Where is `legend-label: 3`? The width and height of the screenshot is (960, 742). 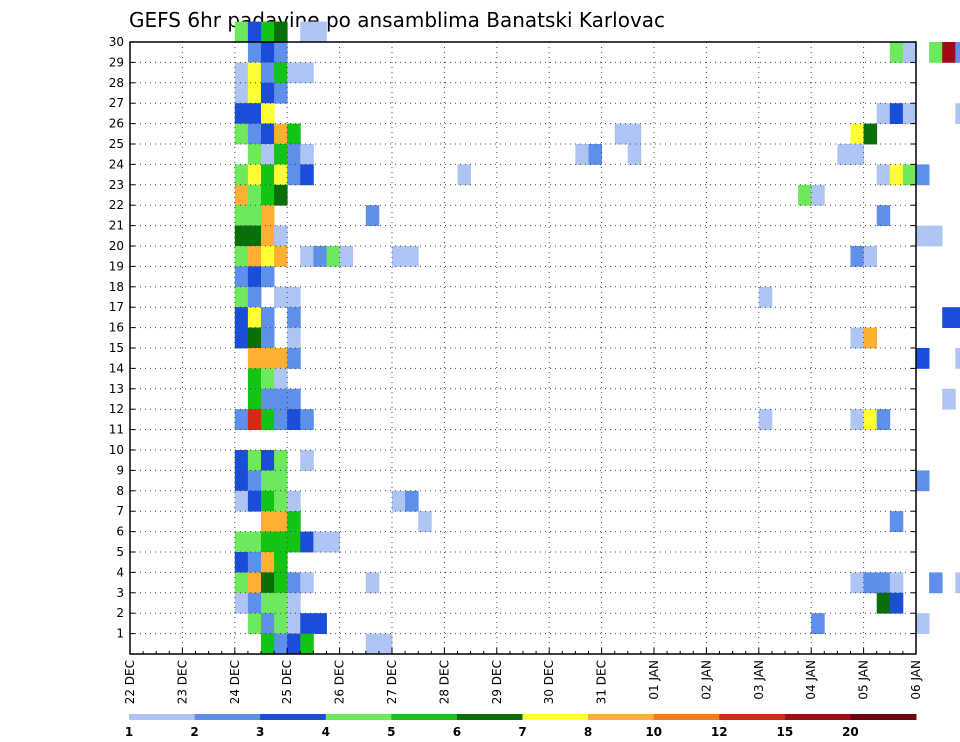 legend-label: 3 is located at coordinates (260, 732).